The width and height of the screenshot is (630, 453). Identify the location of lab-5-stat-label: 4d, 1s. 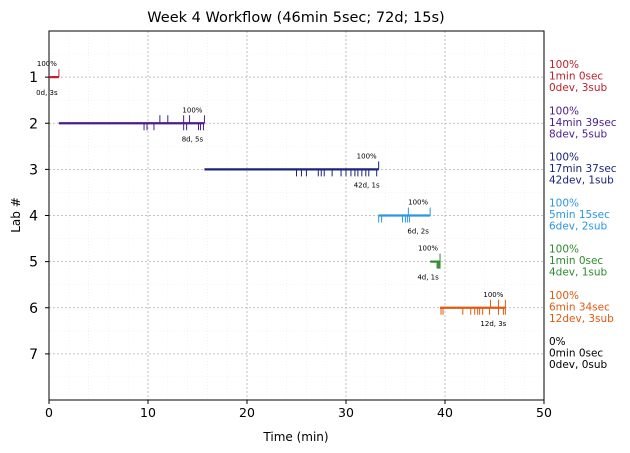
(428, 278).